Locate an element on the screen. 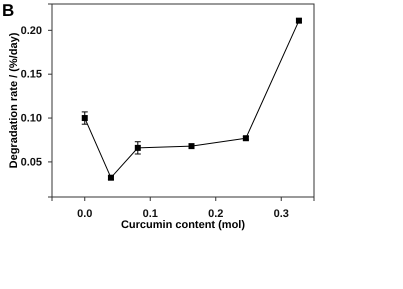 The width and height of the screenshot is (403, 289). x-tick-label: 0.2 is located at coordinates (216, 214).